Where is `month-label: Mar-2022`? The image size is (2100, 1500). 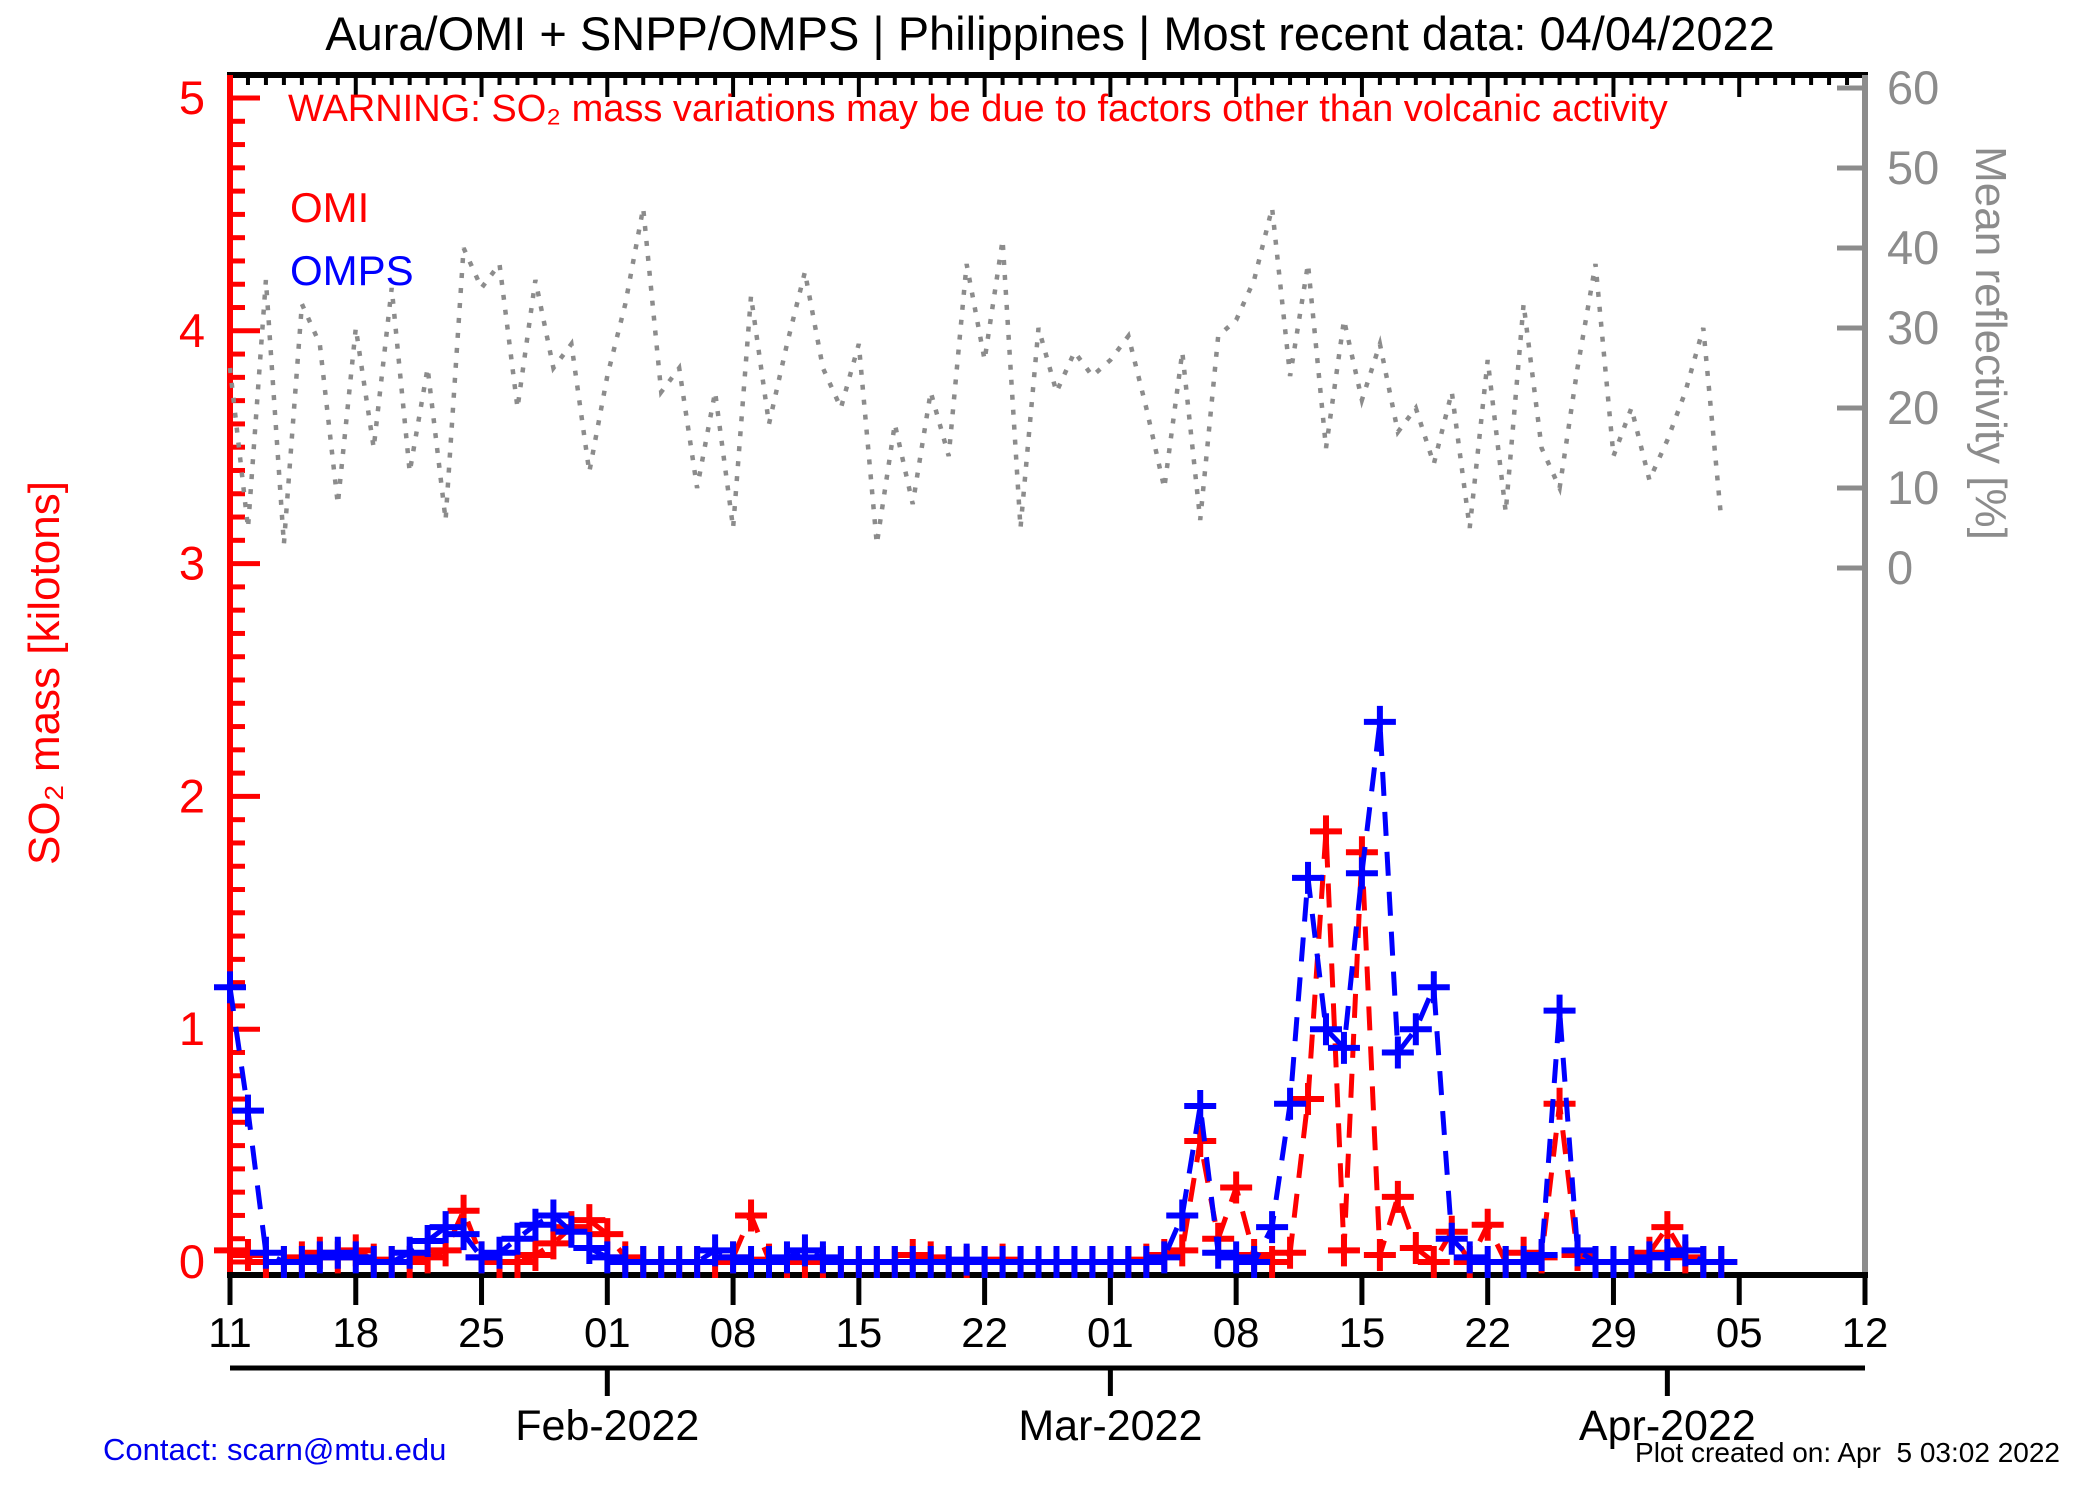
month-label: Mar-2022 is located at coordinates (1110, 1426).